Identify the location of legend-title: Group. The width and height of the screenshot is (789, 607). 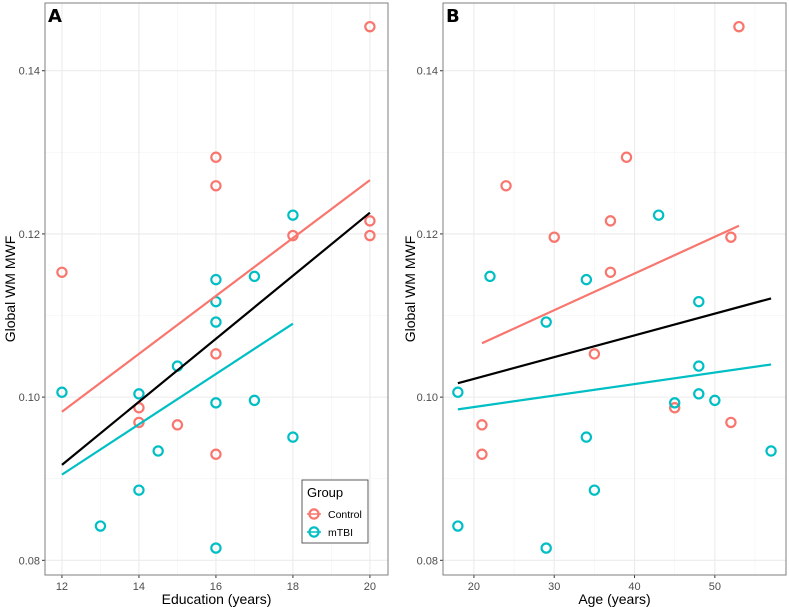
(325, 492).